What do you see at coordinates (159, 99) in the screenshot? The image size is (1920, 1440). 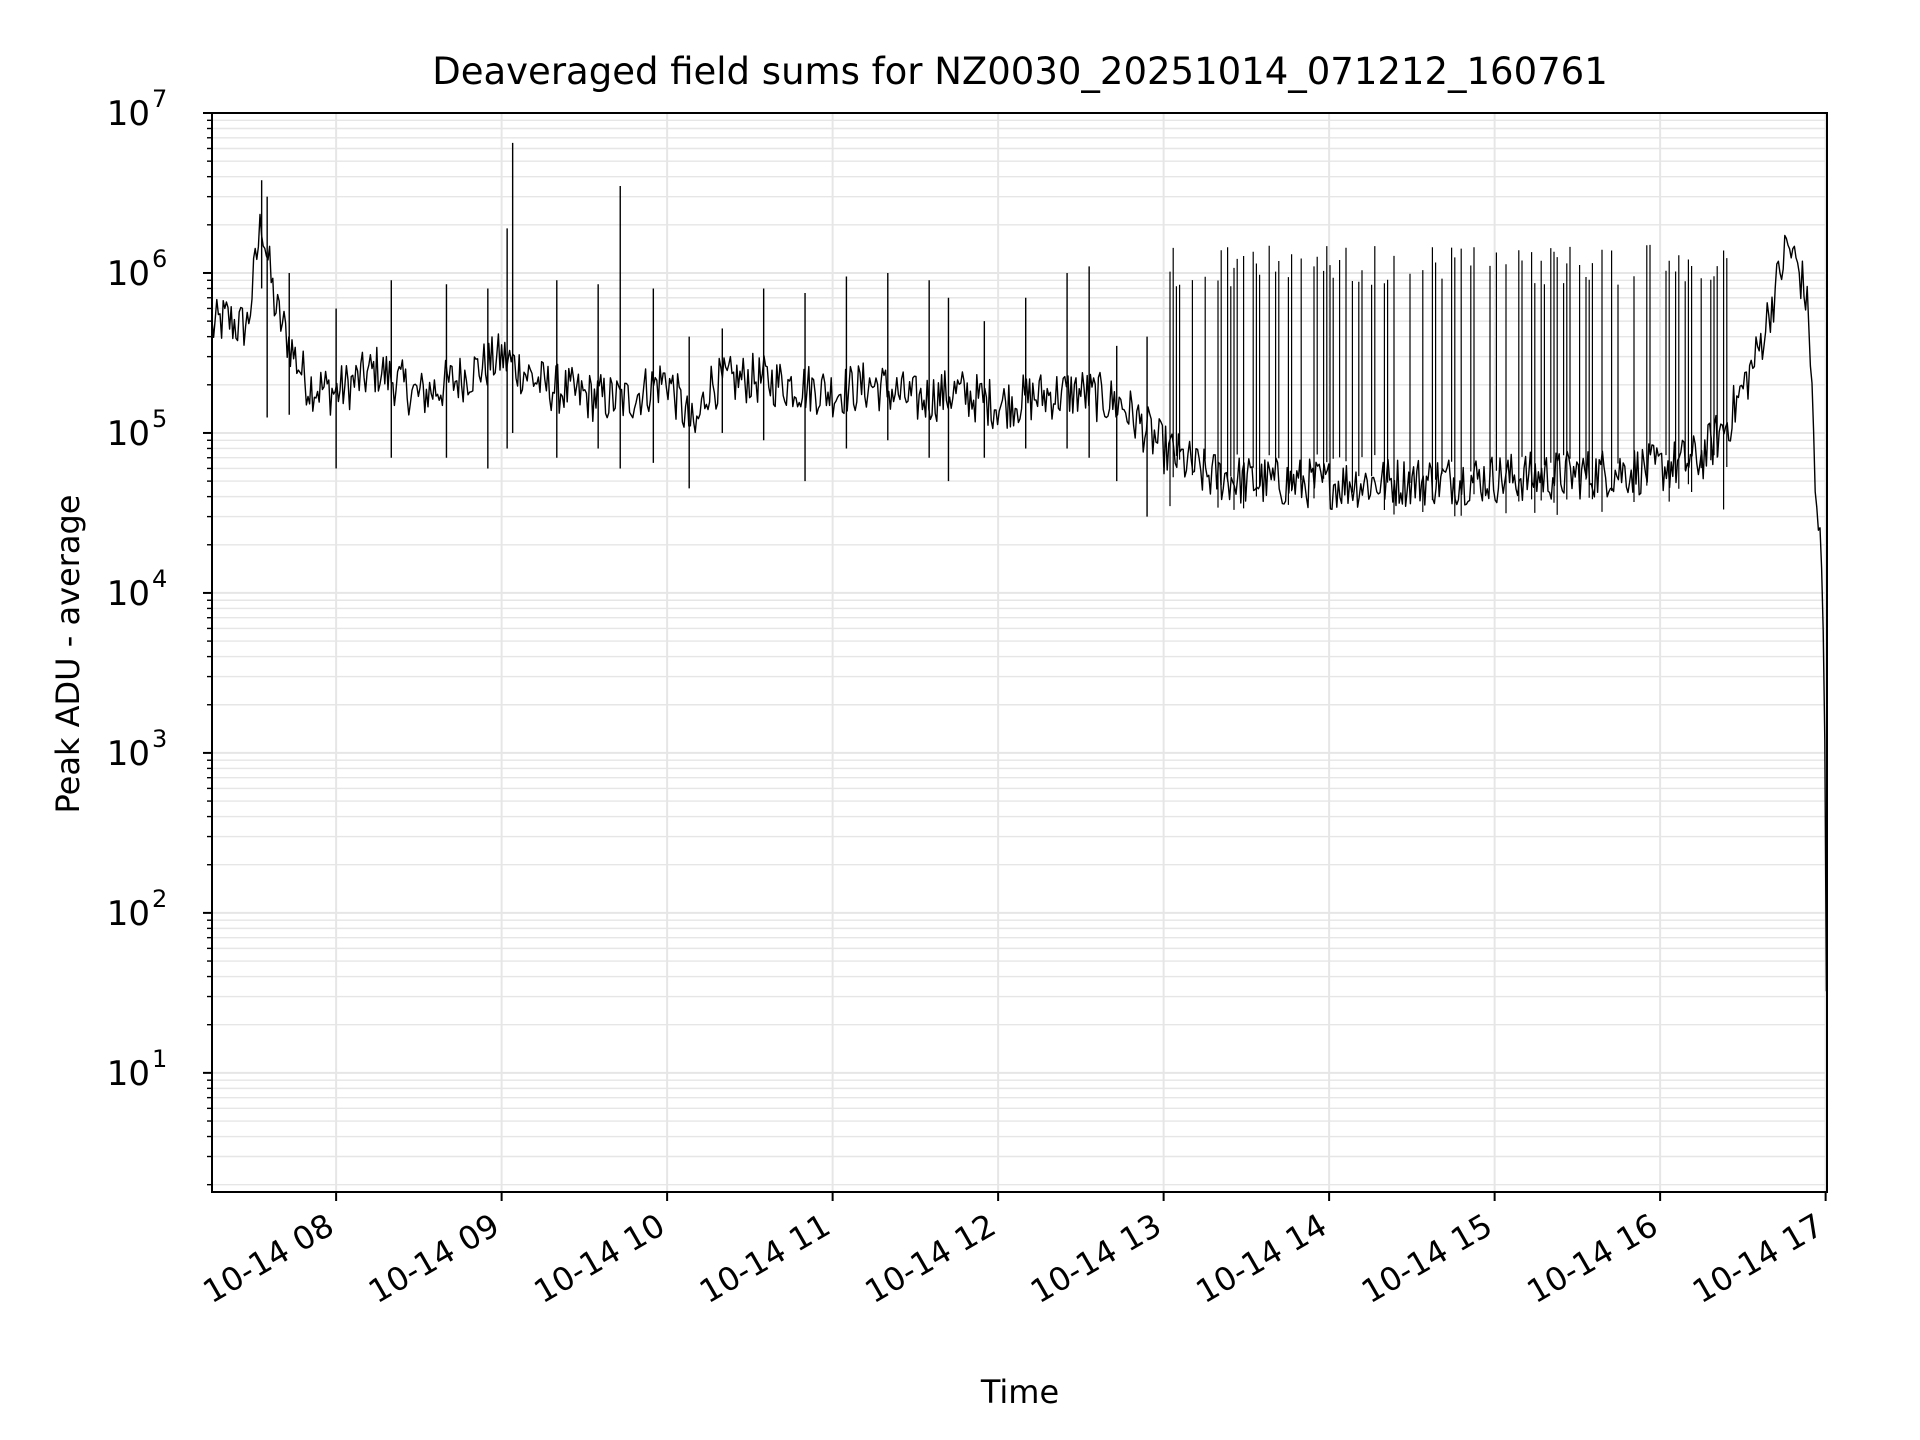 I see `y-tick-label-exponent: 7` at bounding box center [159, 99].